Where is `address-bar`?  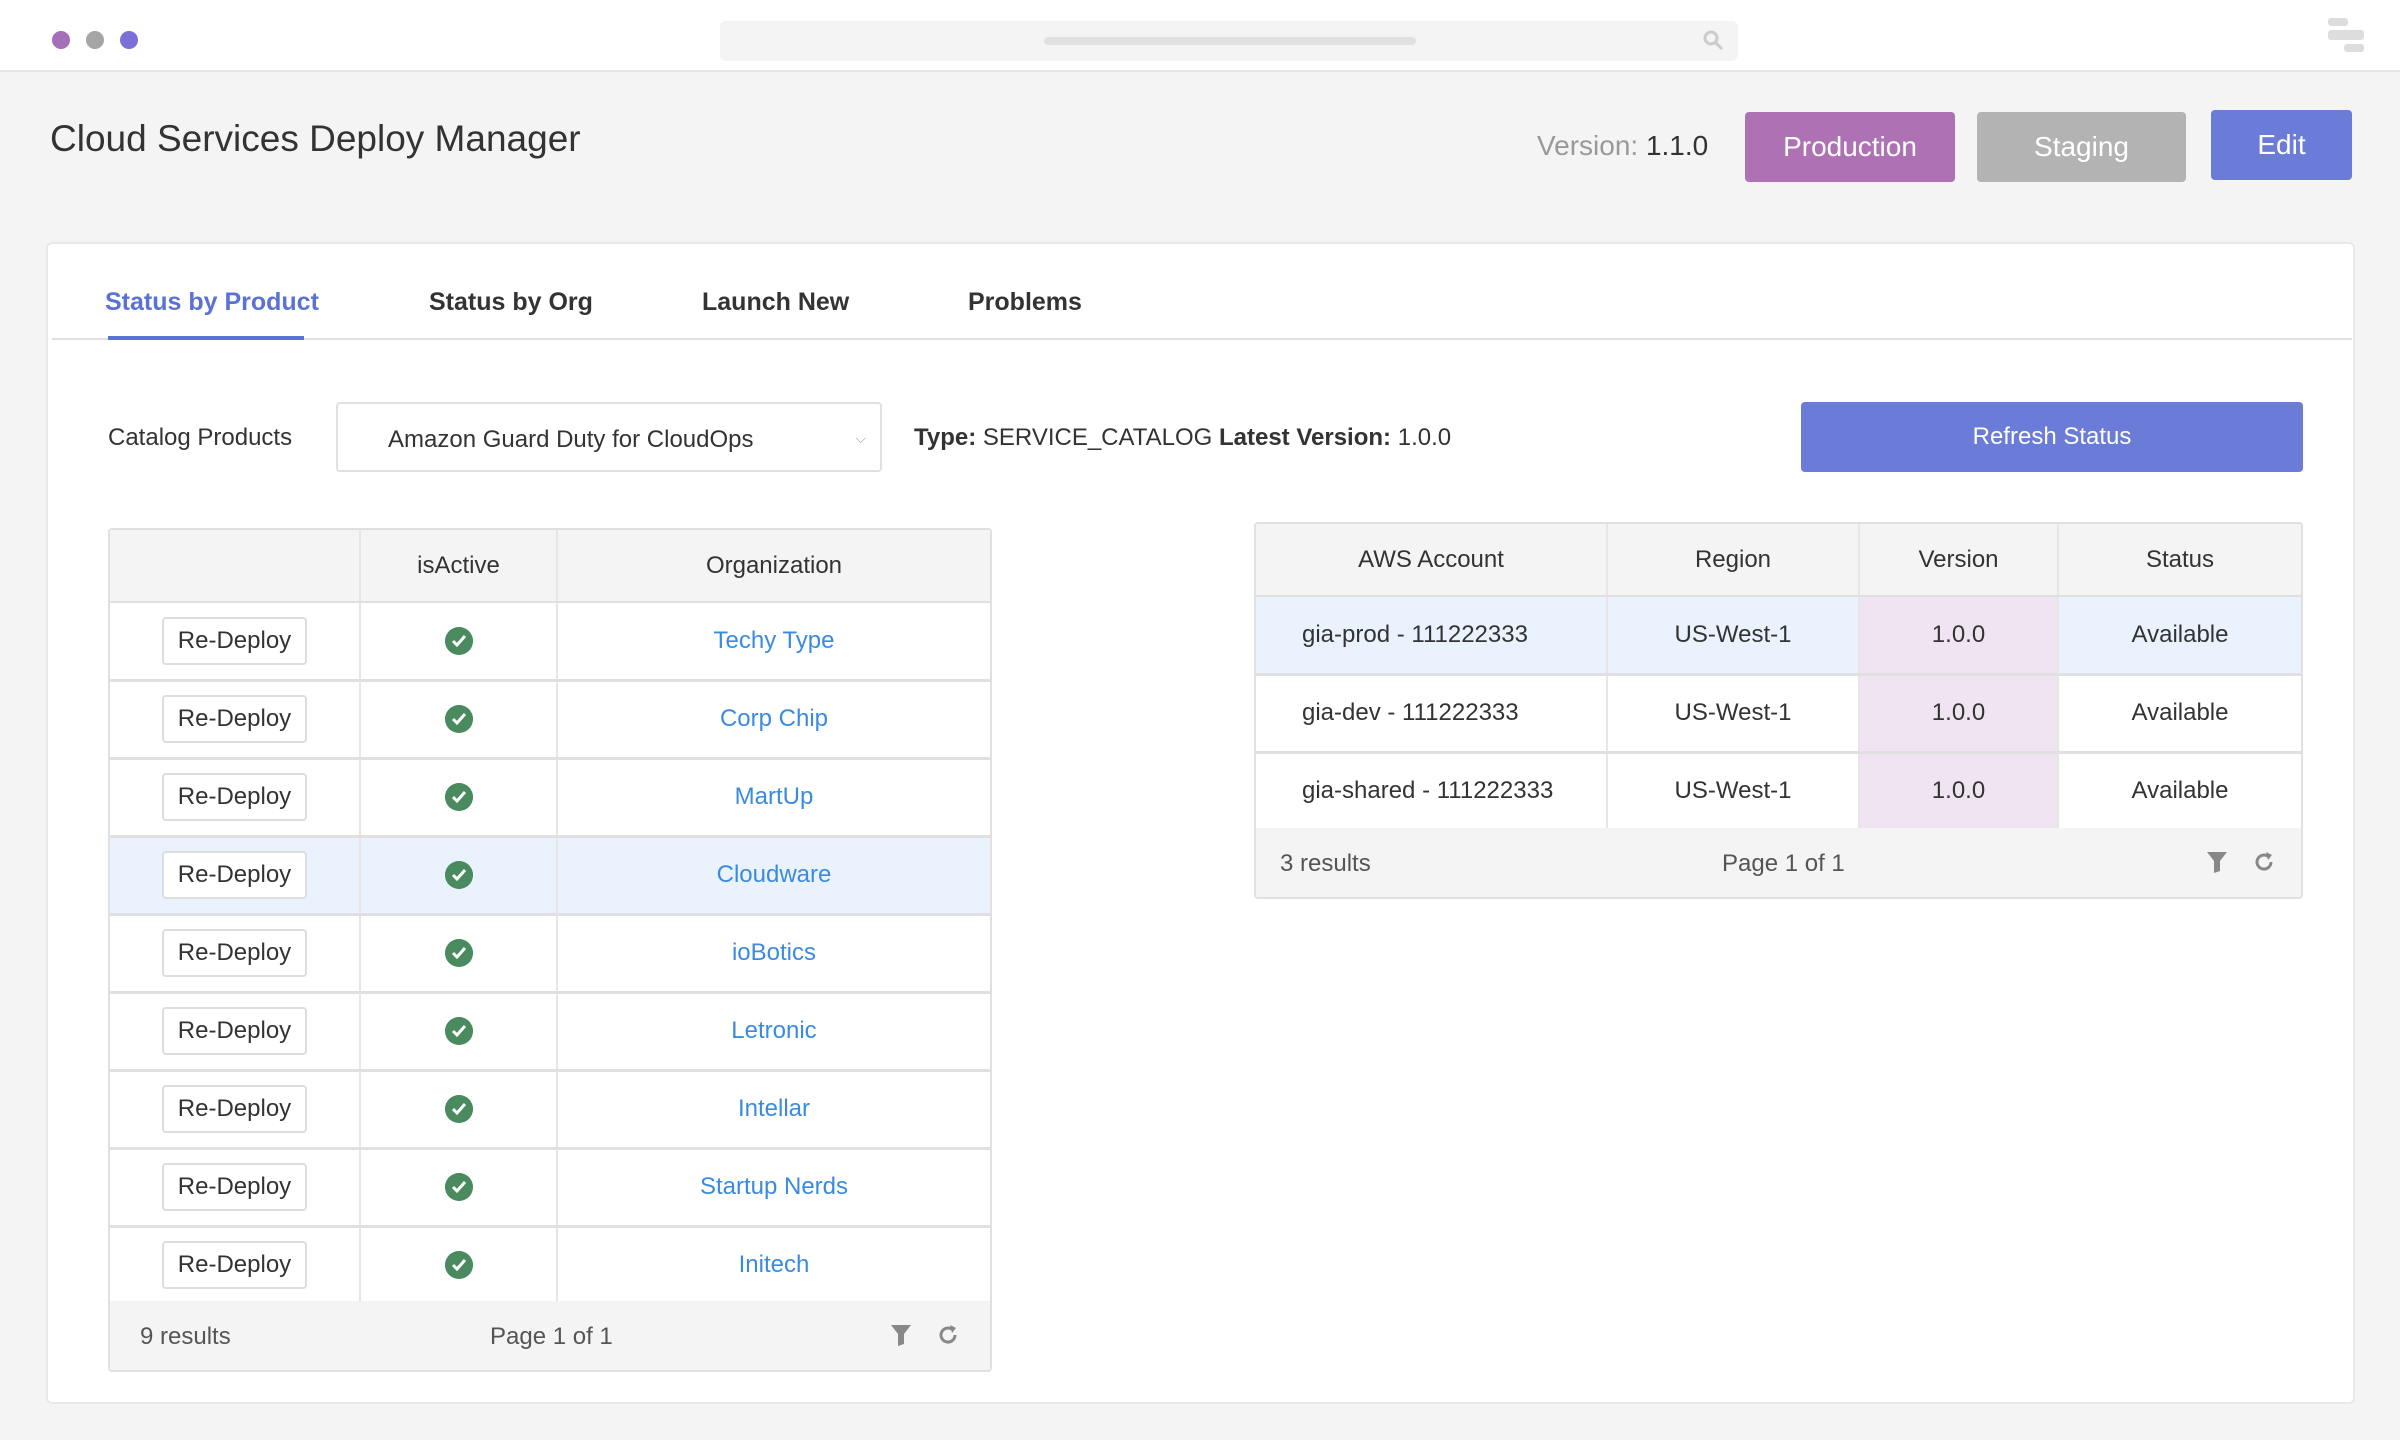
address-bar is located at coordinates (1229, 41).